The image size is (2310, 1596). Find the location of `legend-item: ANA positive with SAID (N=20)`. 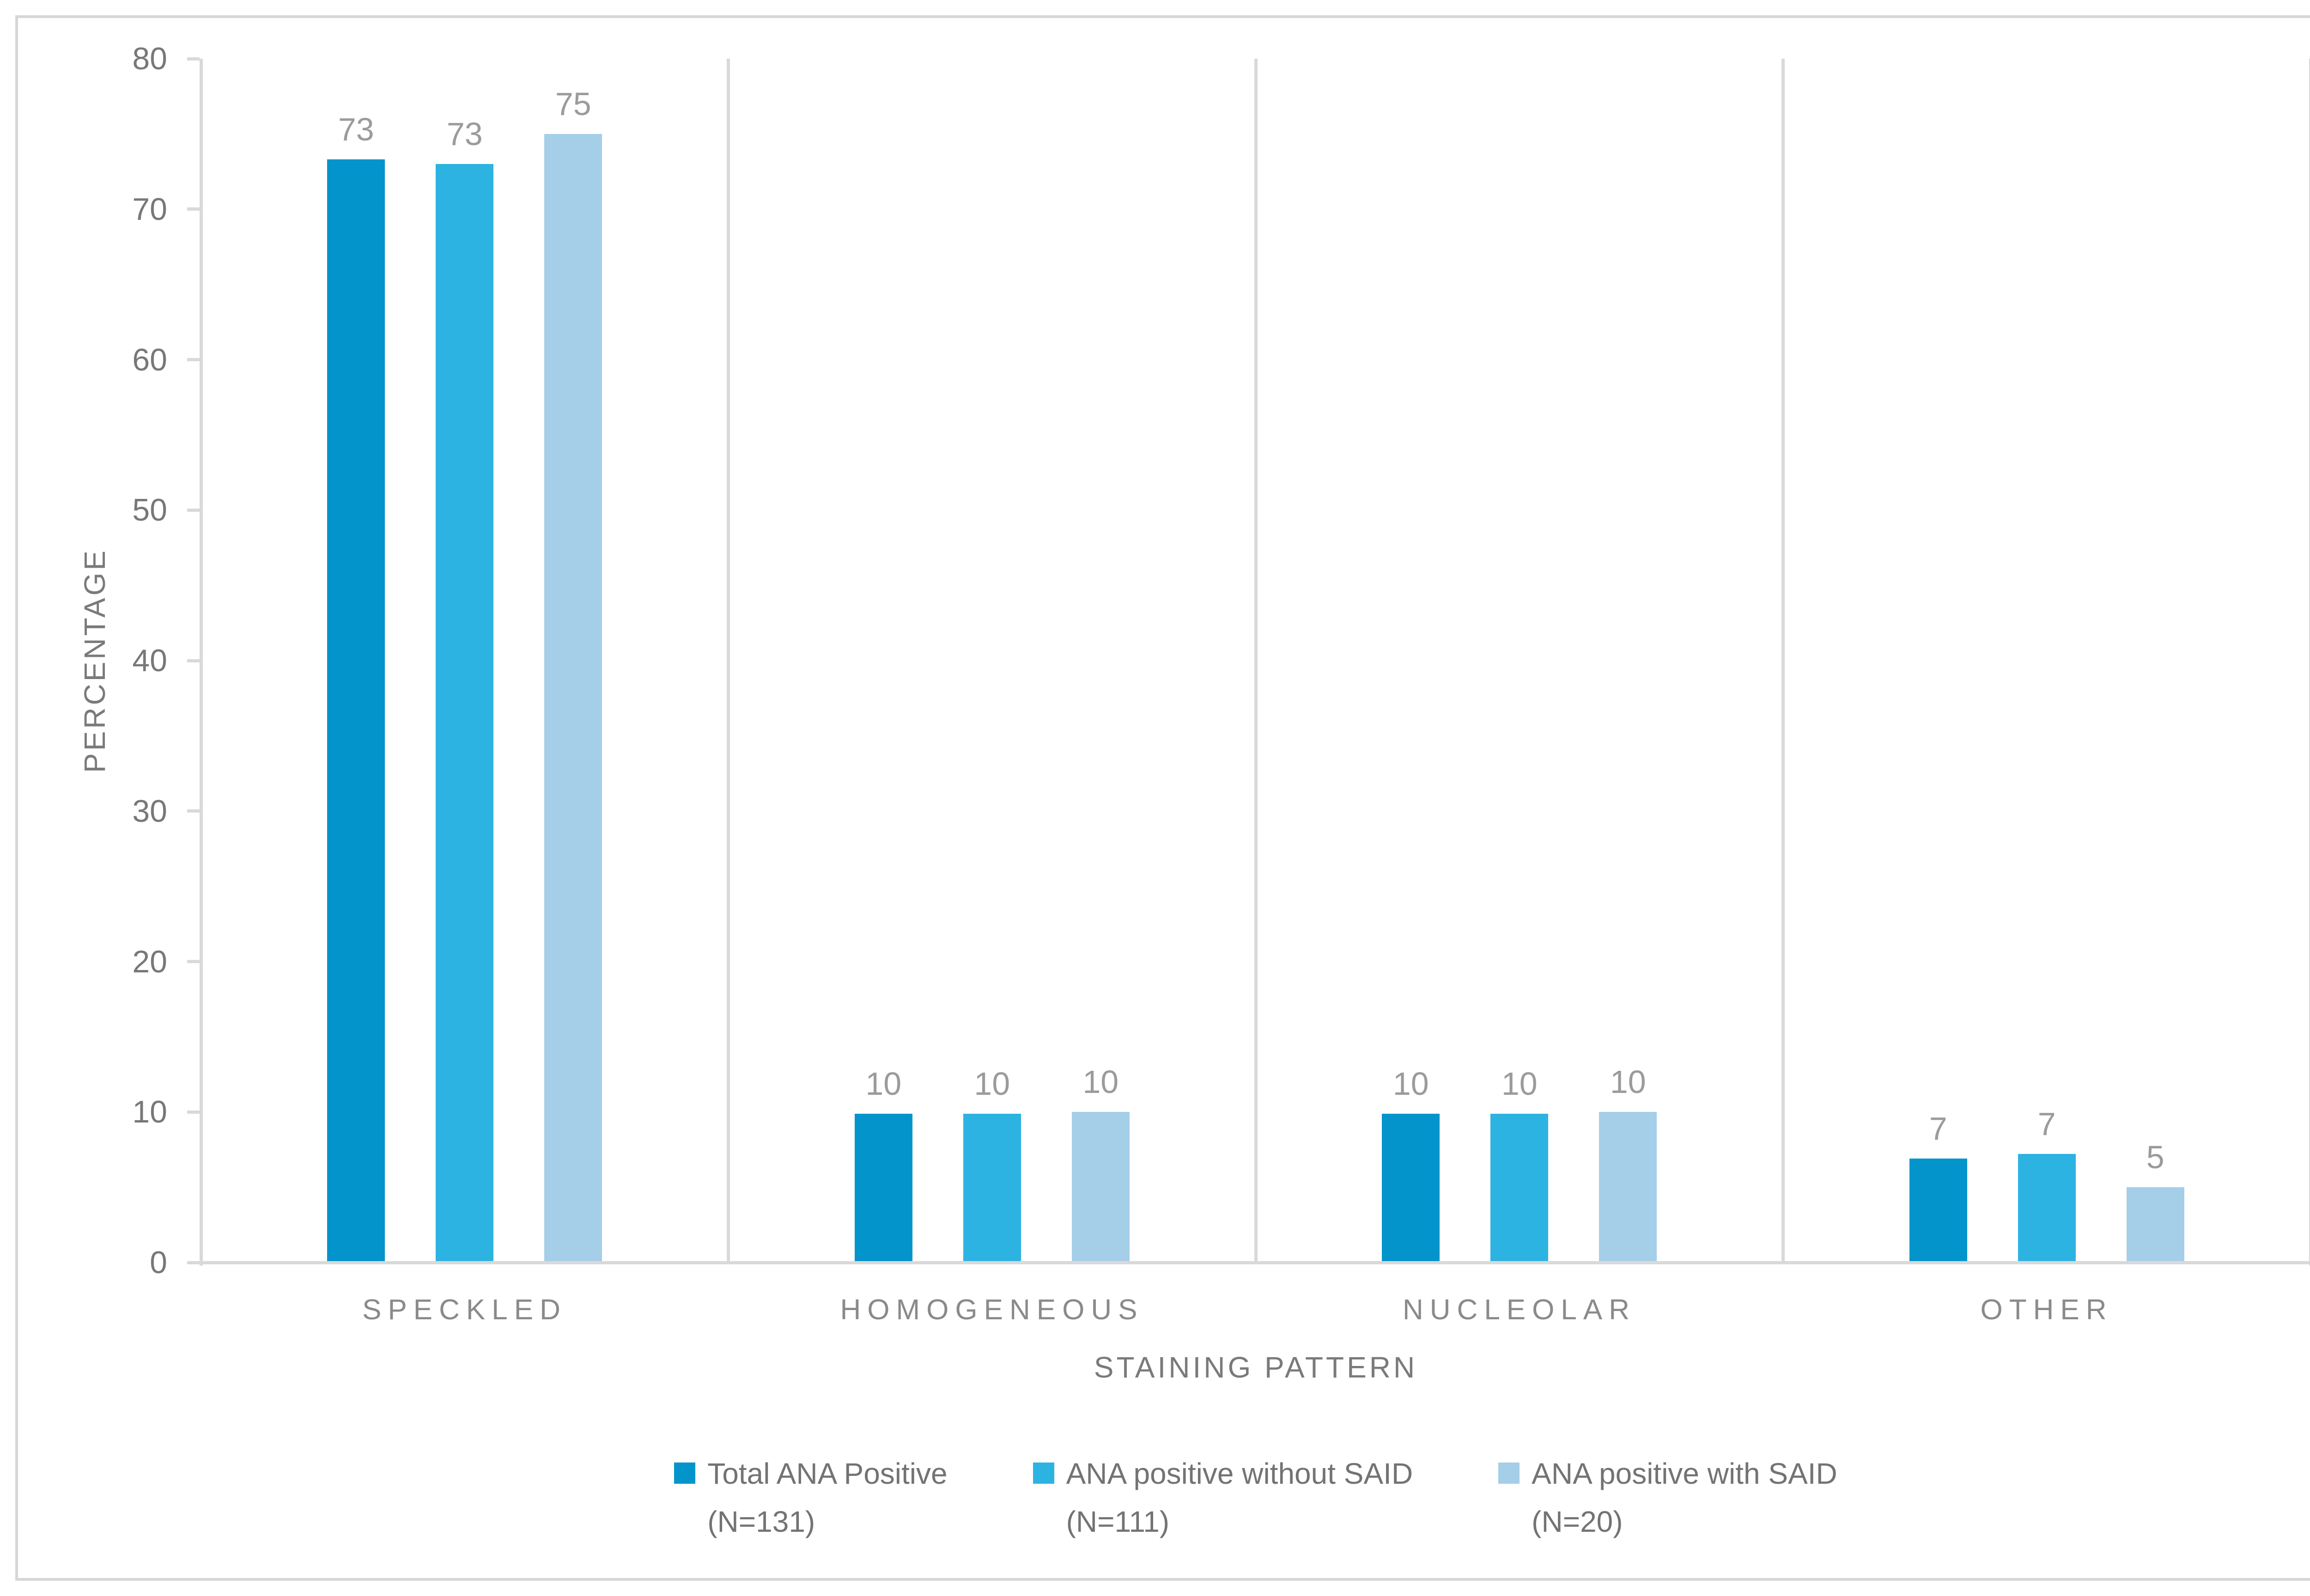

legend-item: ANA positive with SAID (N=20) is located at coordinates (1667, 1497).